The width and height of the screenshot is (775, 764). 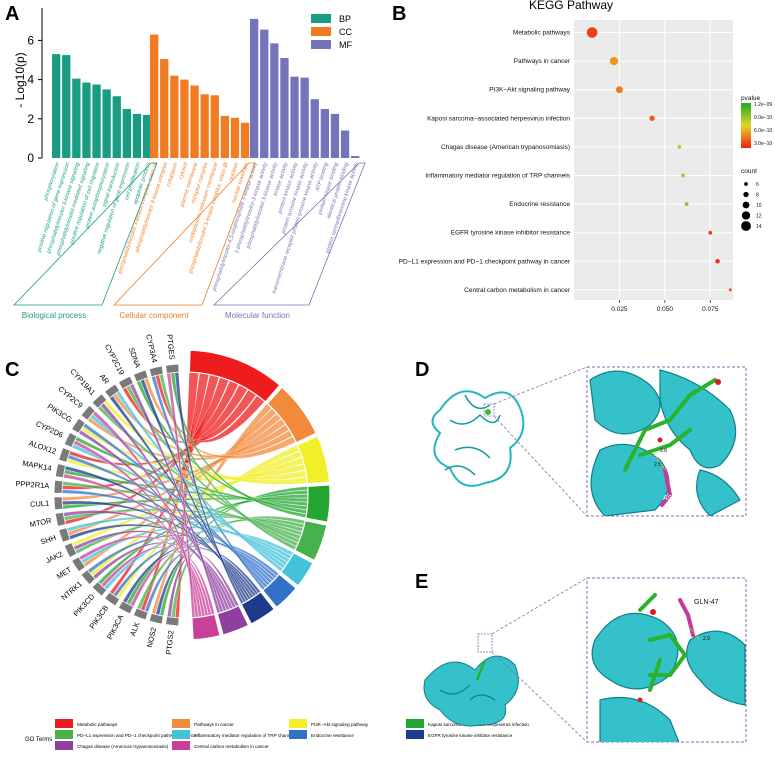 I want to click on protein-overview-e, so click(x=471, y=680).